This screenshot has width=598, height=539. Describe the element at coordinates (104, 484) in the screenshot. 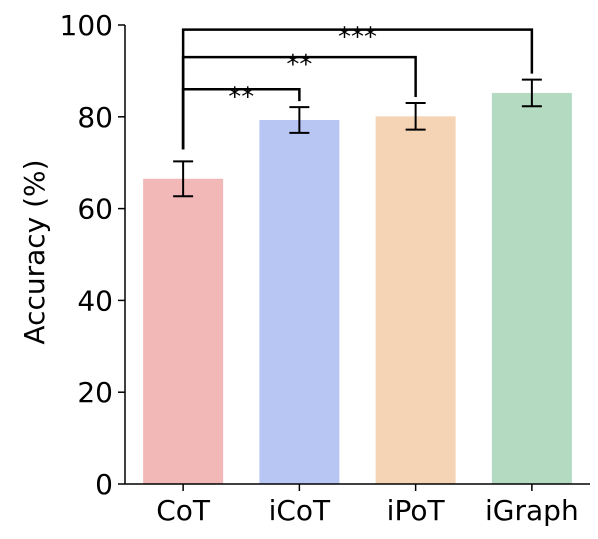

I see `y-tick-label-0: 0` at that location.